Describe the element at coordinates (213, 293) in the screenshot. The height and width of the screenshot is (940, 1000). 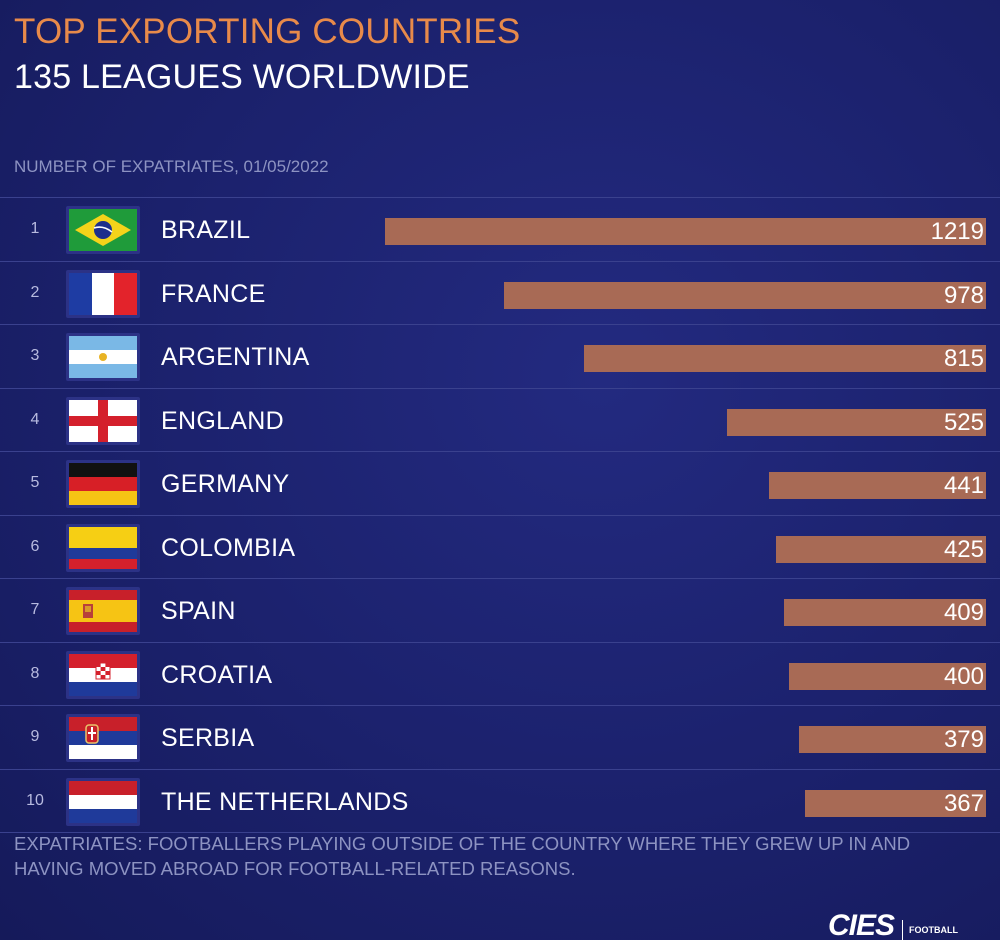
I see `country-label: FRANCE` at that location.